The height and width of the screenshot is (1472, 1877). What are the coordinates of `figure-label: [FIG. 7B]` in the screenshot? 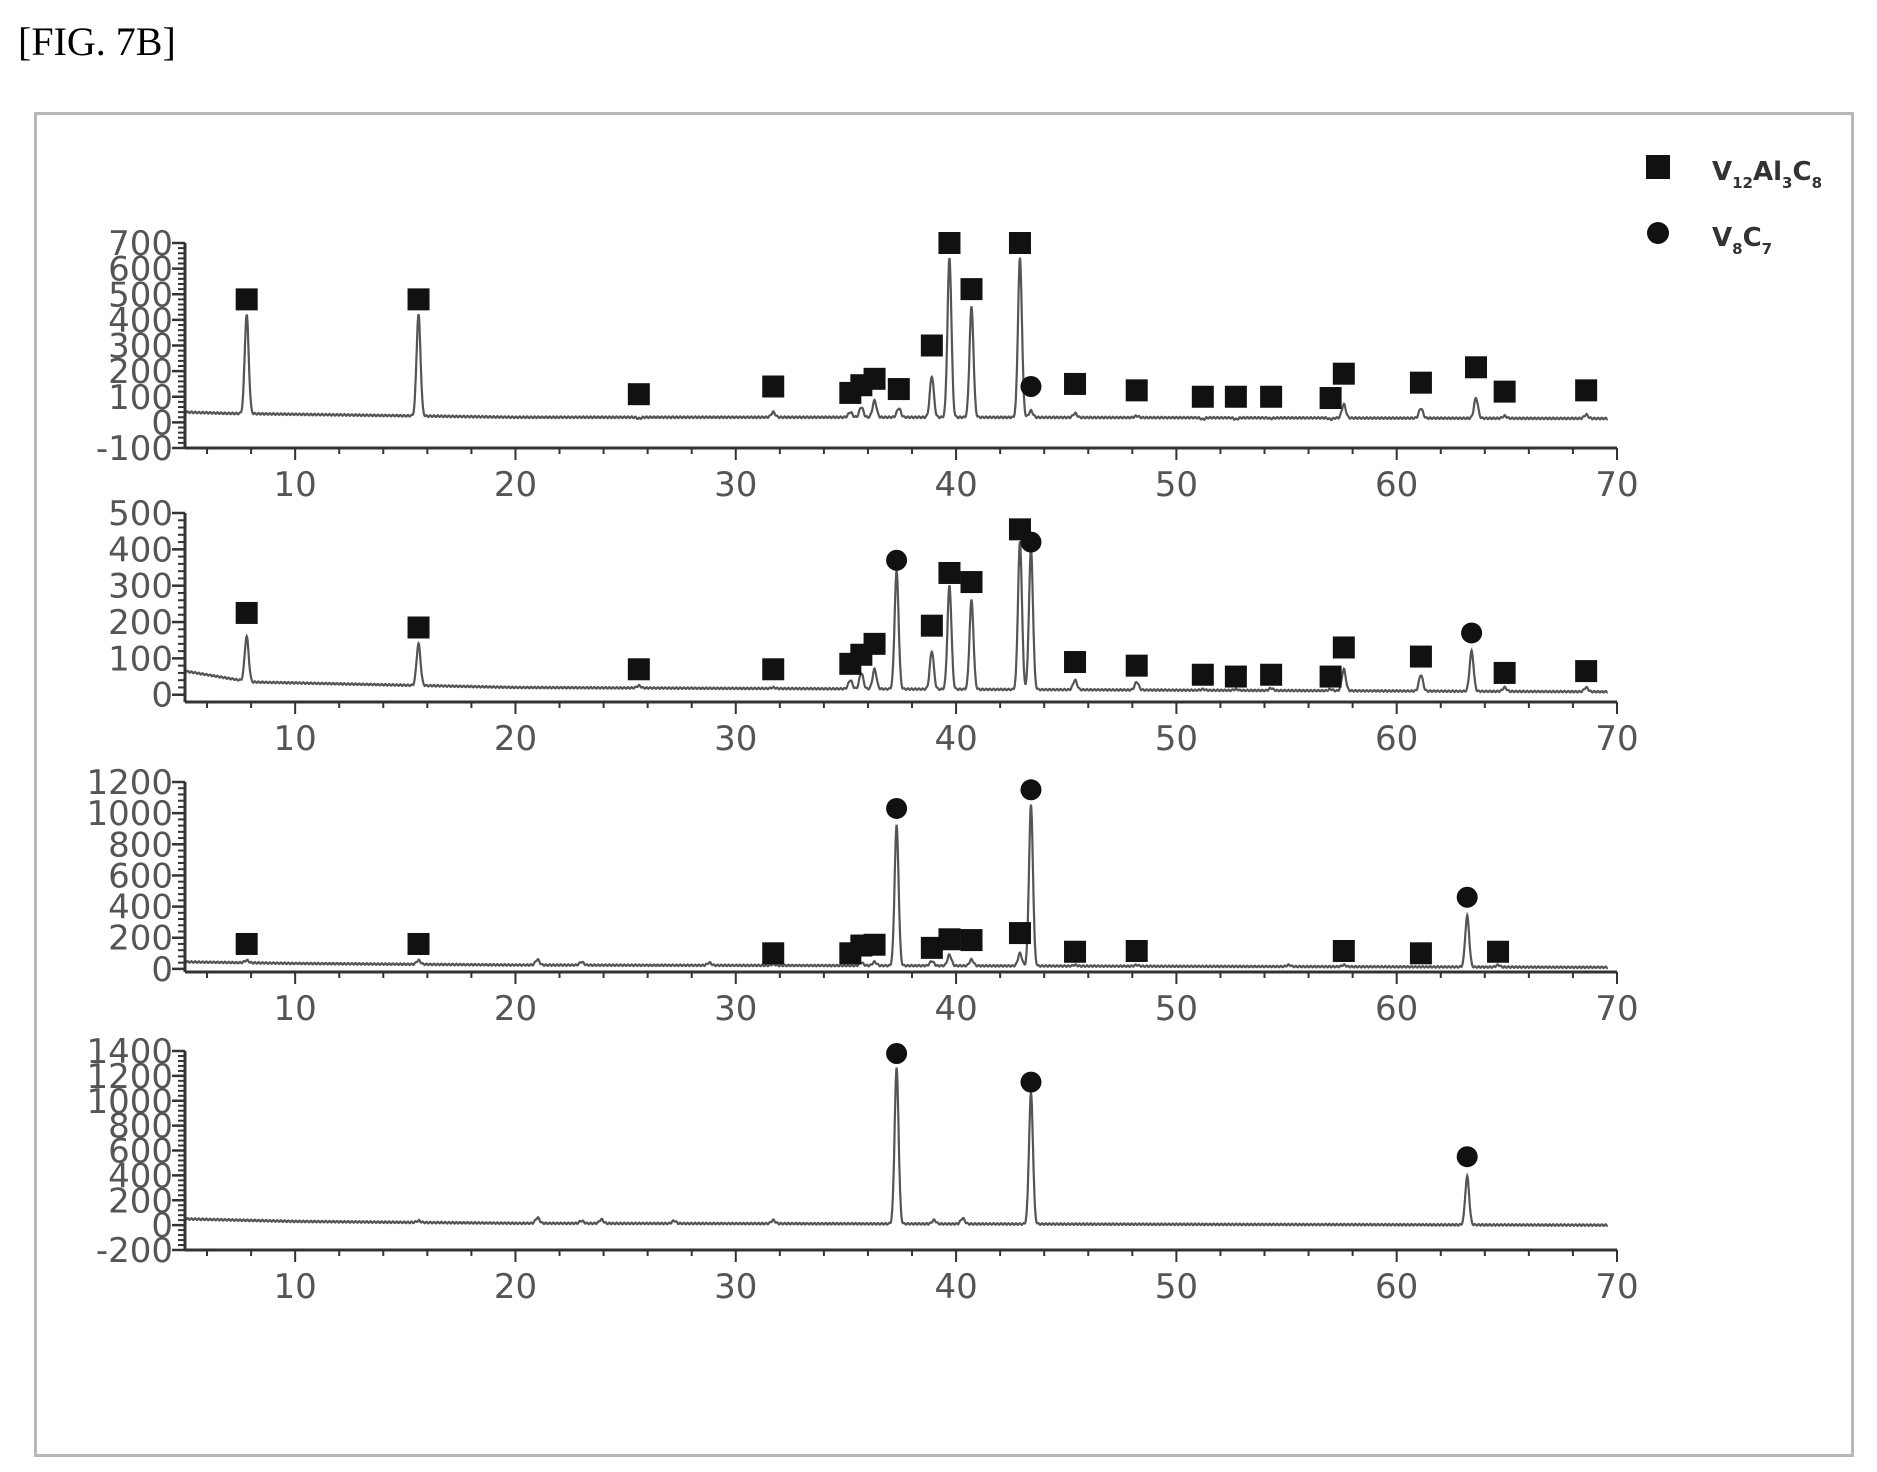 It's located at (97, 41).